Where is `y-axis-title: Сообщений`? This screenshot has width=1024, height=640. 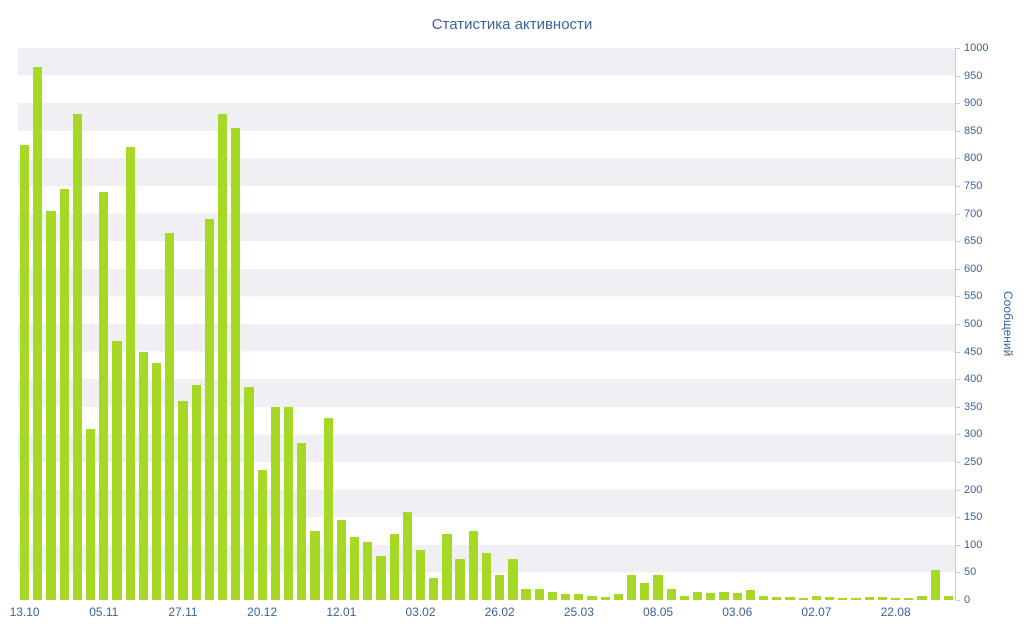 y-axis-title: Сообщений is located at coordinates (1008, 324).